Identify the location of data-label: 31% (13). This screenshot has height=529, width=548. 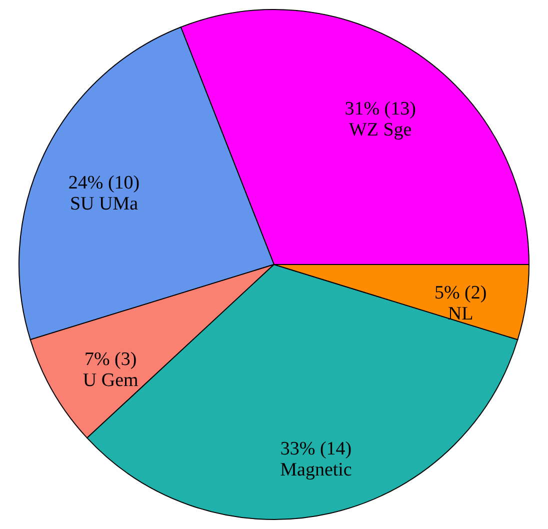
(380, 109).